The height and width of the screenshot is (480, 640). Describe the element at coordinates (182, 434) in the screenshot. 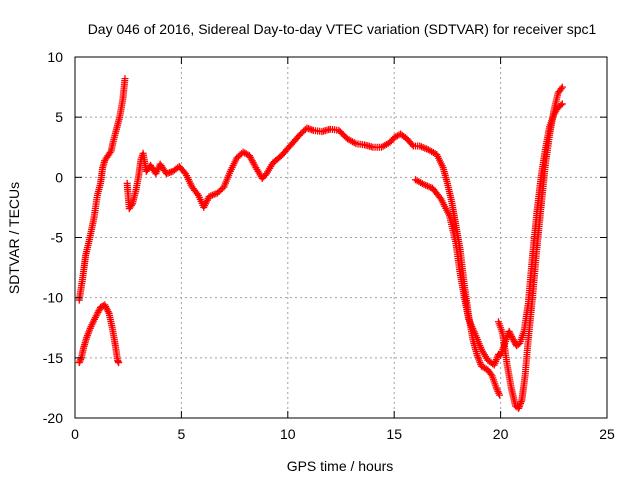

I see `x-tick-label: 5` at that location.